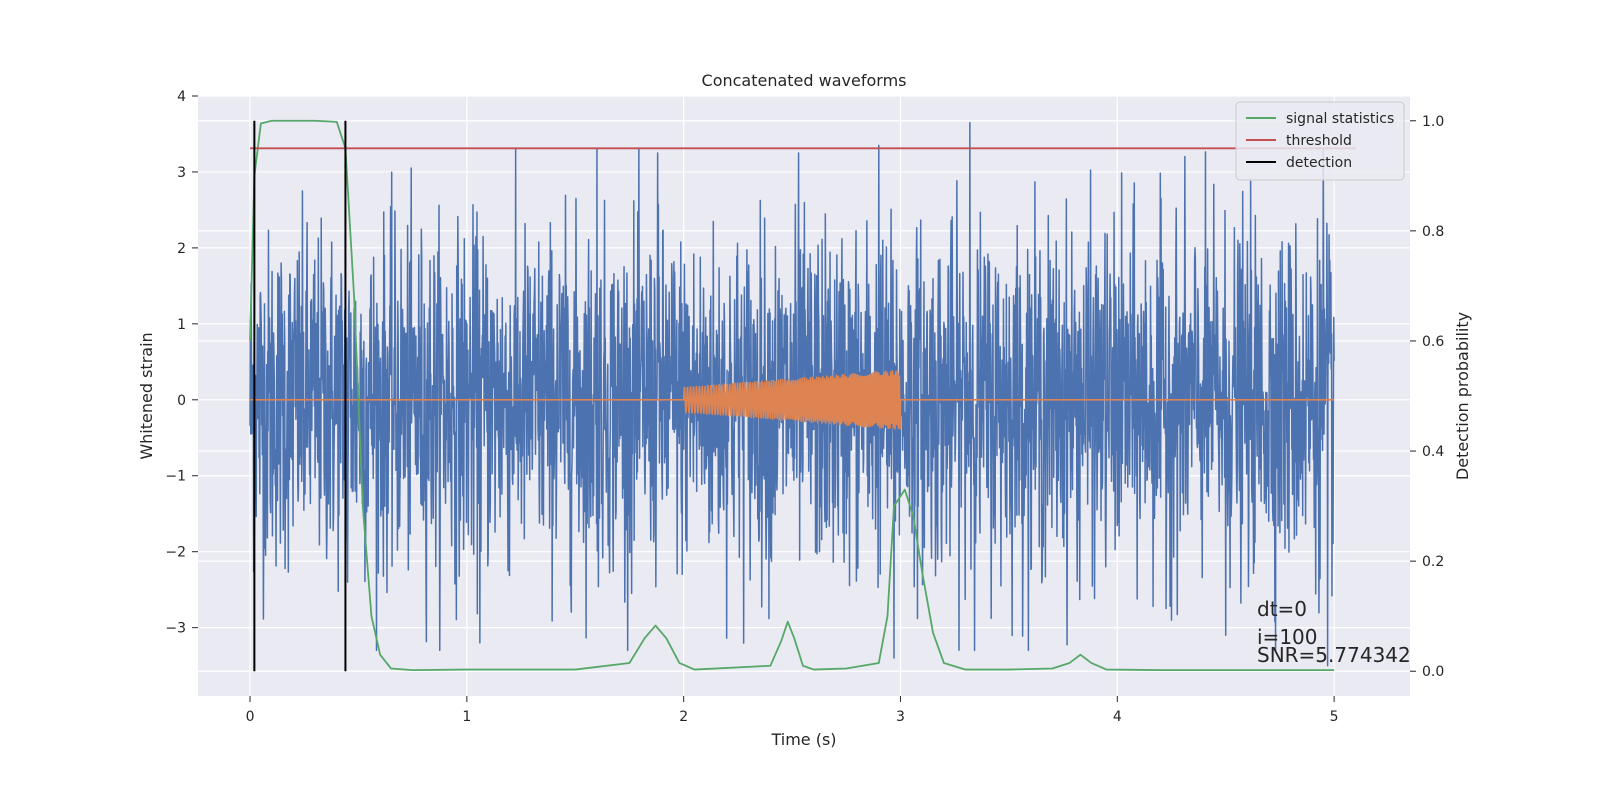  I want to click on y-right-tick-label: 0.6, so click(1433, 342).